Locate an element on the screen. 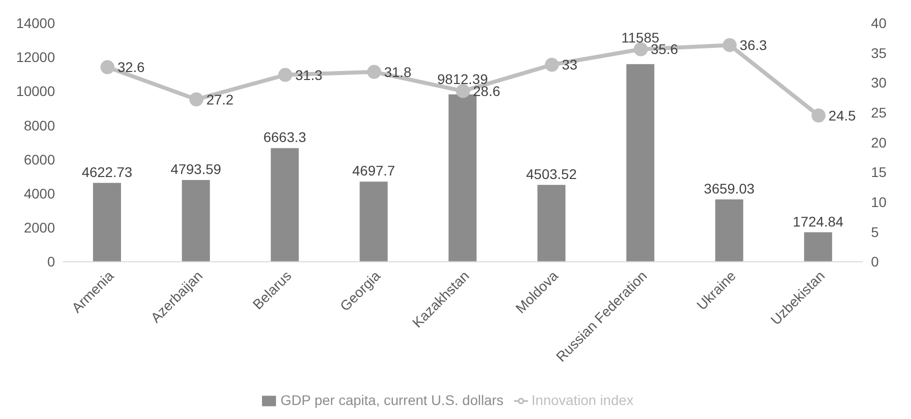 This screenshot has width=911, height=419. data-label: 3659.03 is located at coordinates (729, 188).